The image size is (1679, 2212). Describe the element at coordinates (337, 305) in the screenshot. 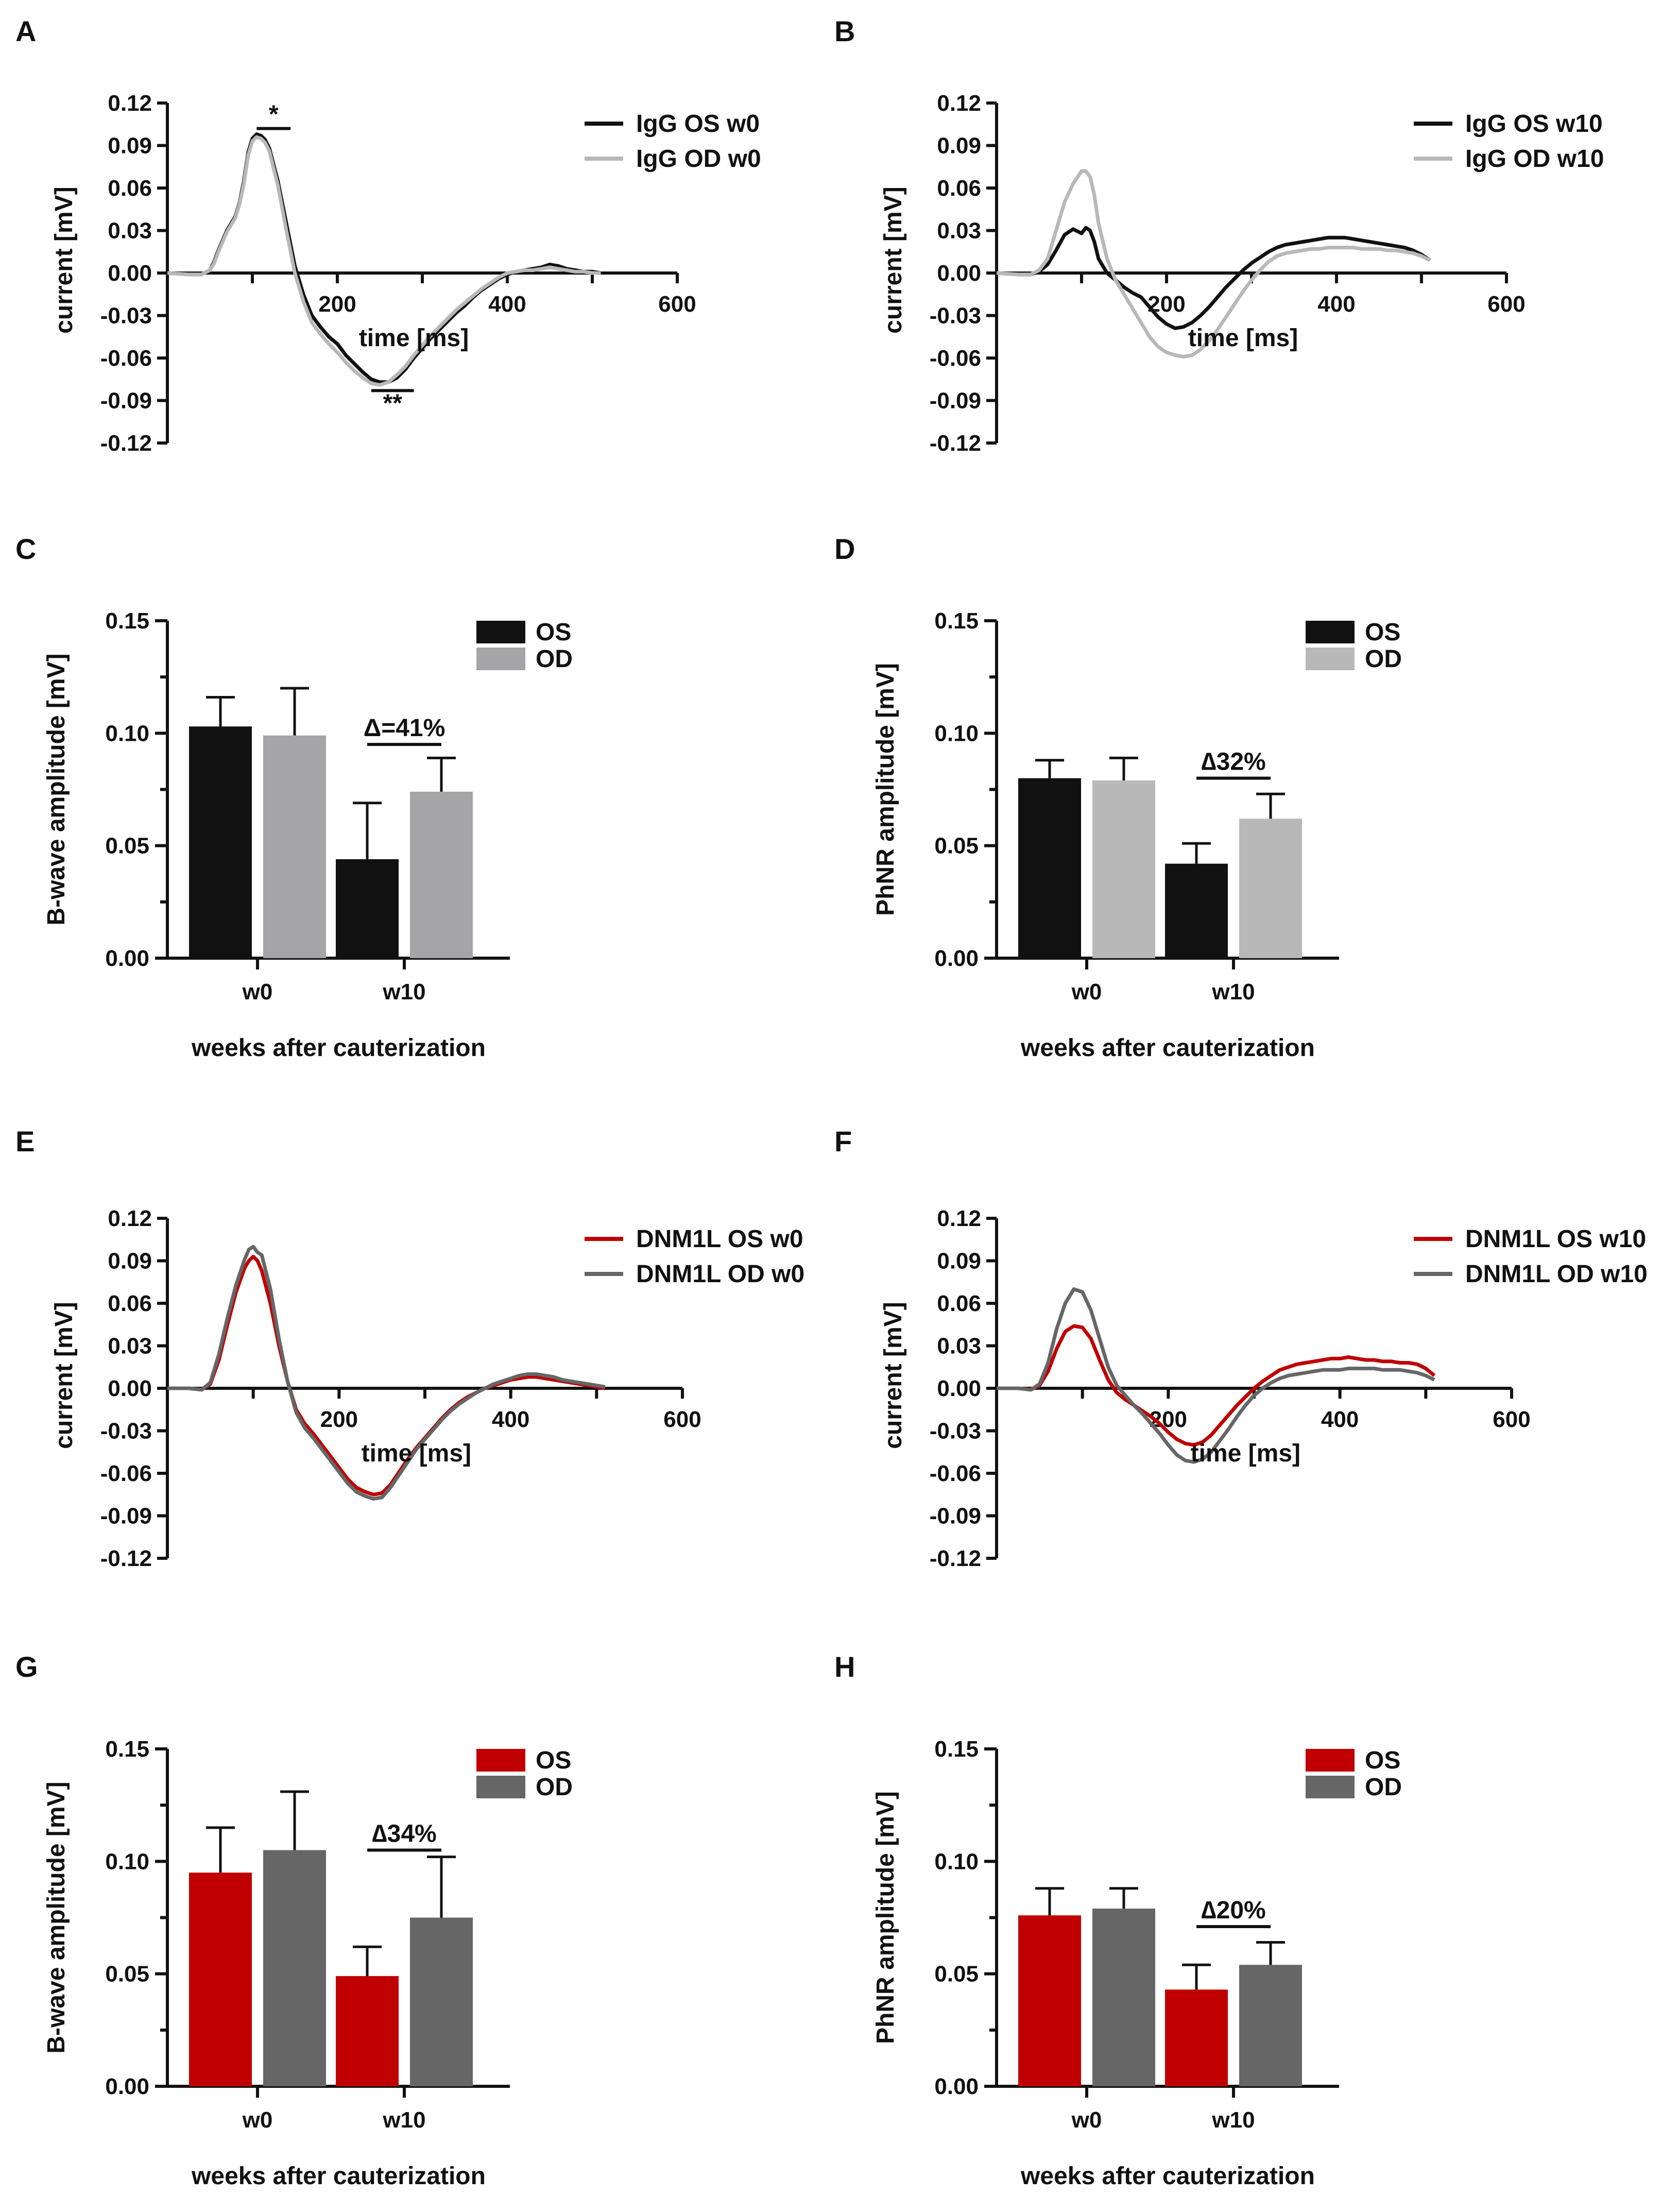

I see `x-tick-label: 200` at that location.